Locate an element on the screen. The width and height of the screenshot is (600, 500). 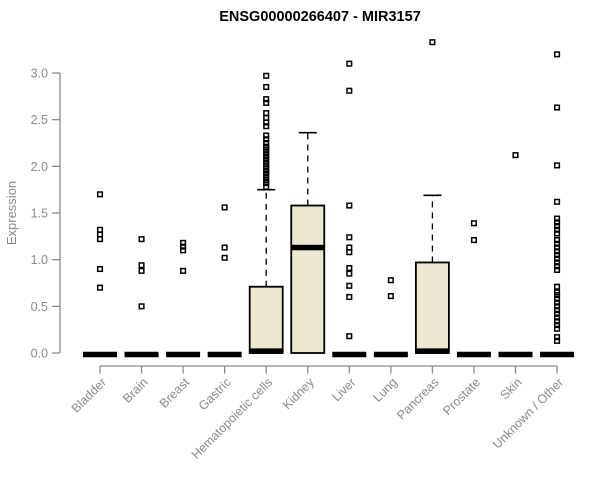
x-tick-label: Breast is located at coordinates (175, 393).